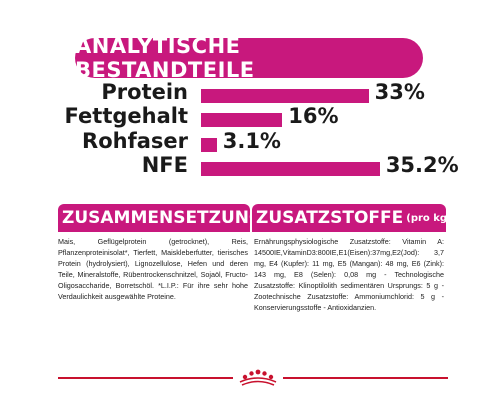  I want to click on footer-divider-left, so click(145, 378).